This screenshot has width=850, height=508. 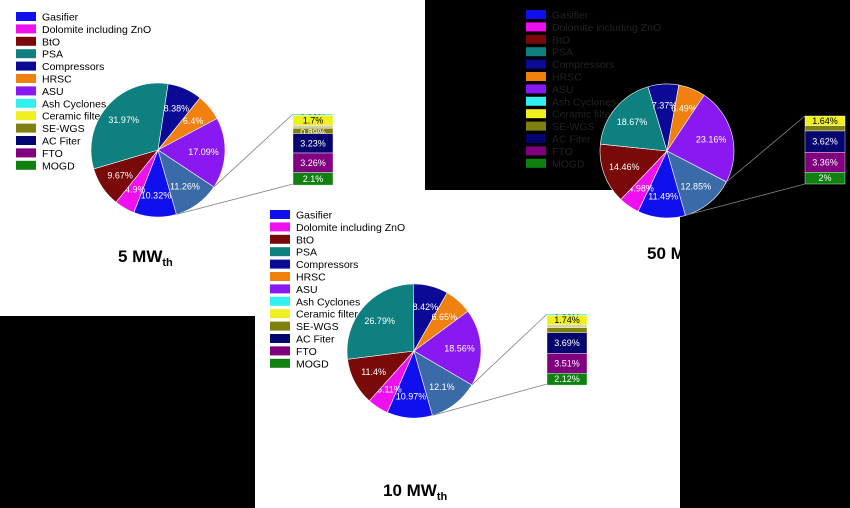 What do you see at coordinates (641, 189) in the screenshot?
I see `slice-label: 4.98%` at bounding box center [641, 189].